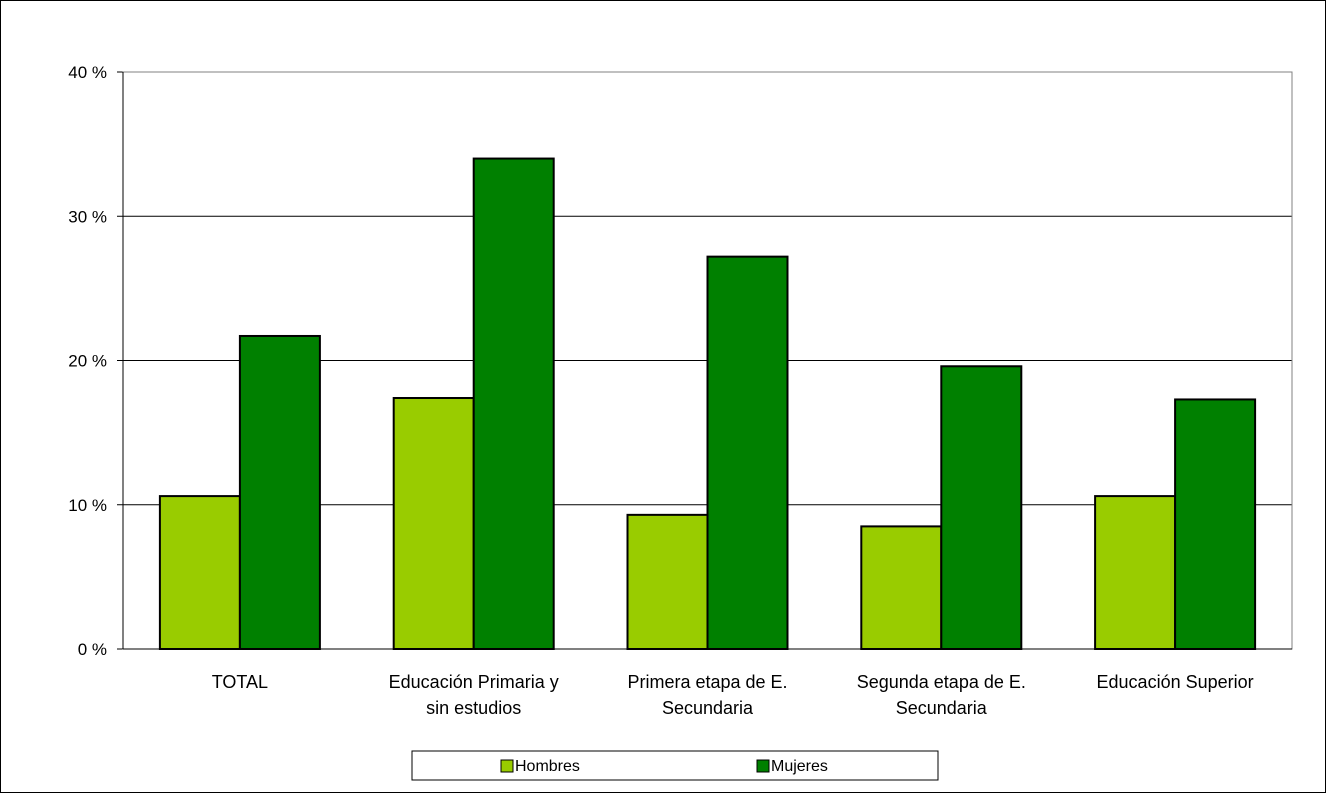 The height and width of the screenshot is (794, 1327). What do you see at coordinates (87, 216) in the screenshot?
I see `y-tick-label: 30 %` at bounding box center [87, 216].